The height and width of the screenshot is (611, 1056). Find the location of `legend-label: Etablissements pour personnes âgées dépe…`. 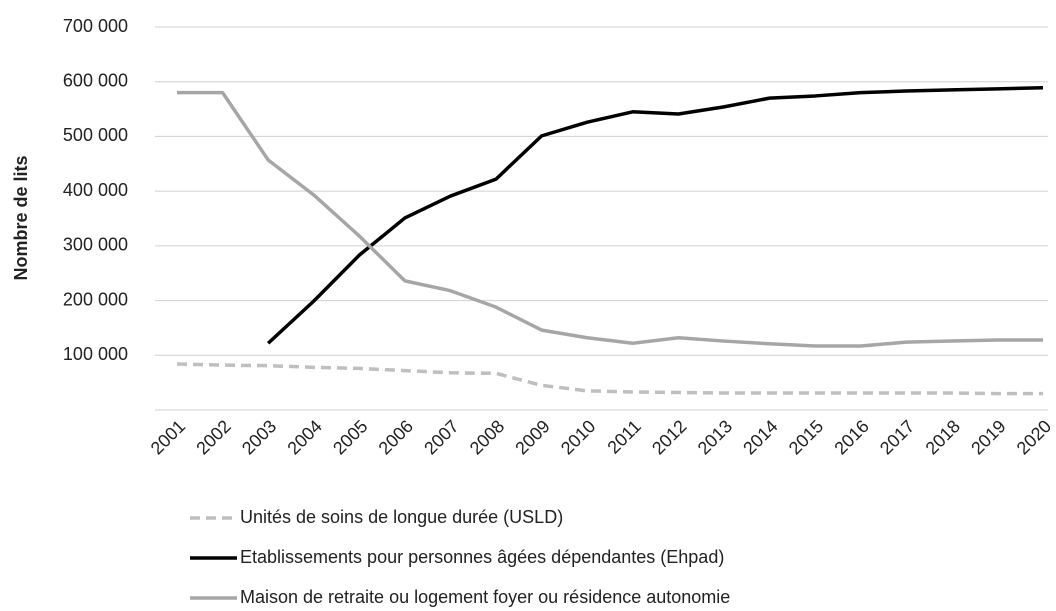

legend-label: Etablissements pour personnes âgées dépe… is located at coordinates (482, 557).